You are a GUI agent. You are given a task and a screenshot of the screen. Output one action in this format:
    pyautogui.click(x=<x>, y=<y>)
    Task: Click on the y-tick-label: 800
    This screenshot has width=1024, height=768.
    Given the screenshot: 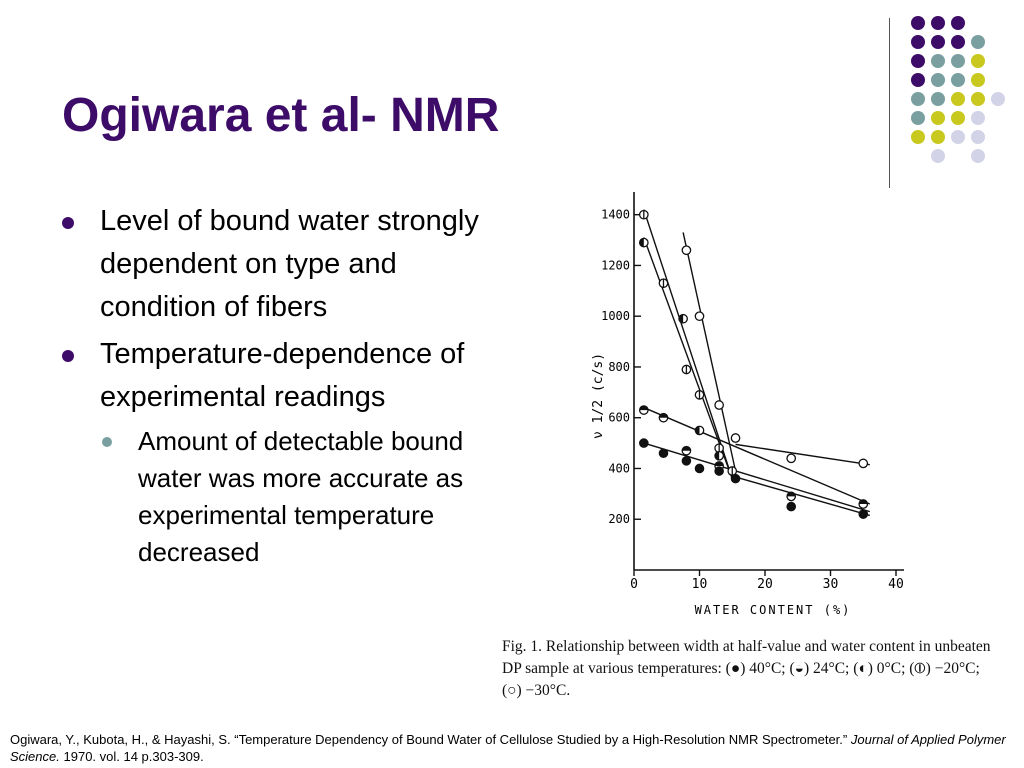 What is the action you would take?
    pyautogui.click(x=619, y=367)
    